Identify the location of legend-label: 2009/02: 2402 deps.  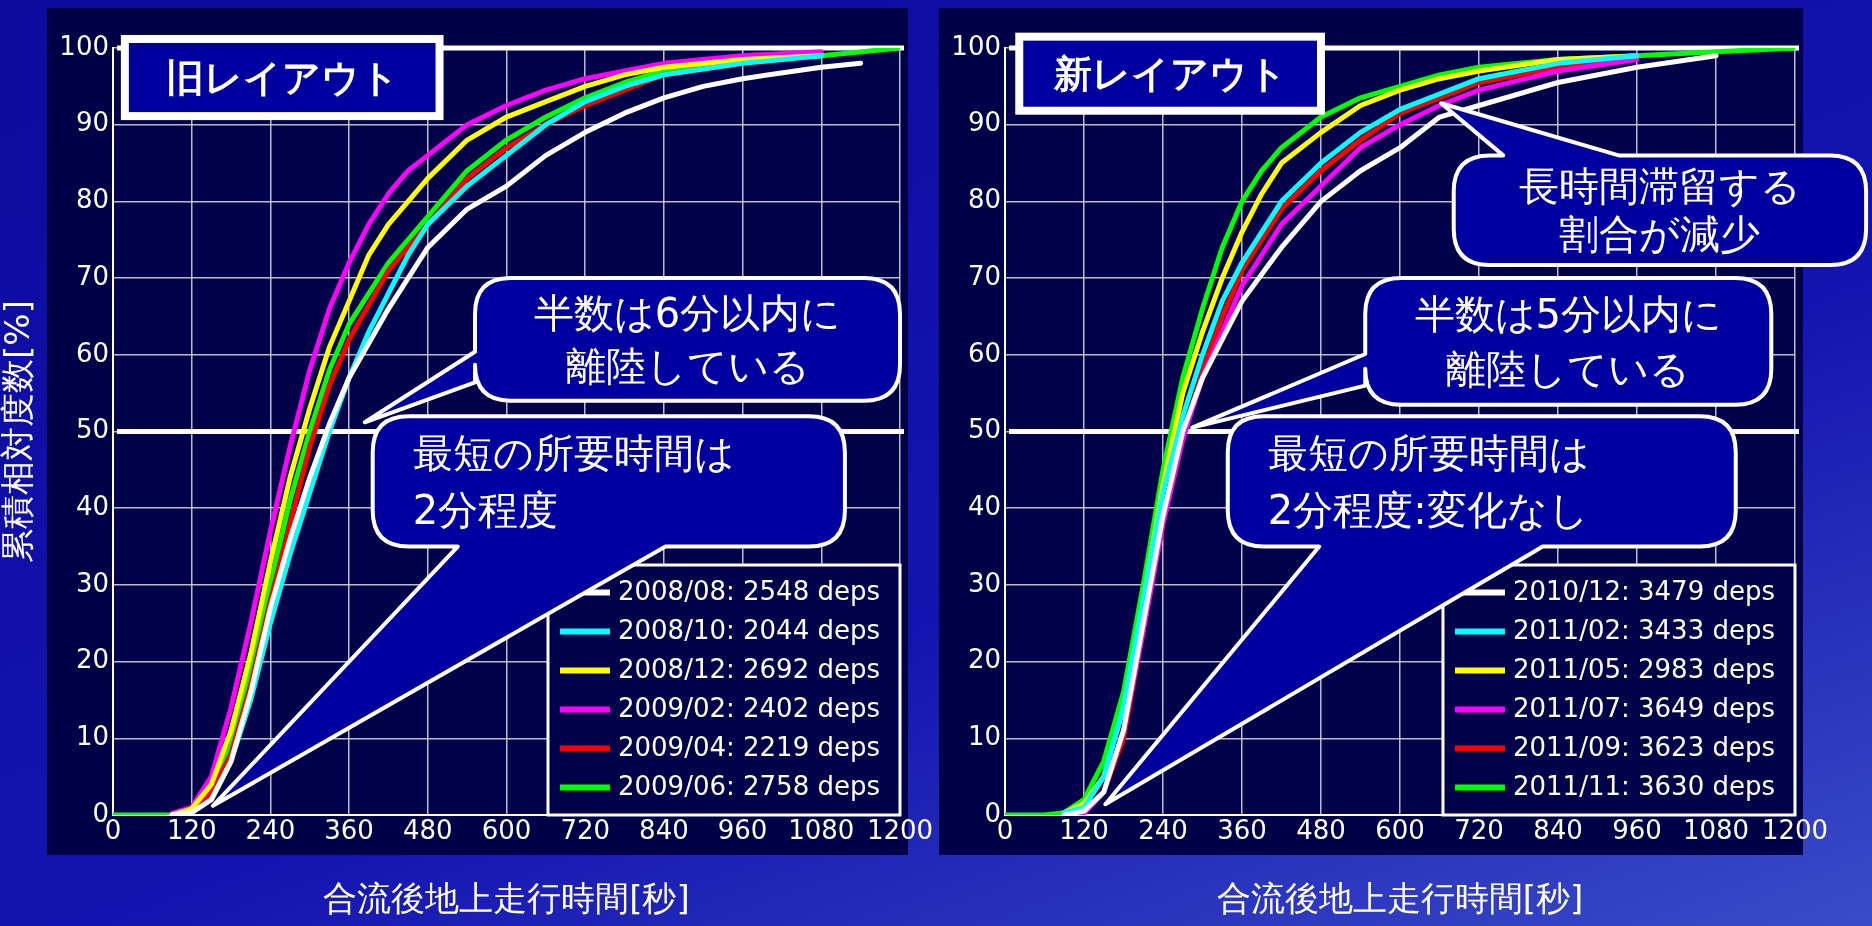
(749, 708).